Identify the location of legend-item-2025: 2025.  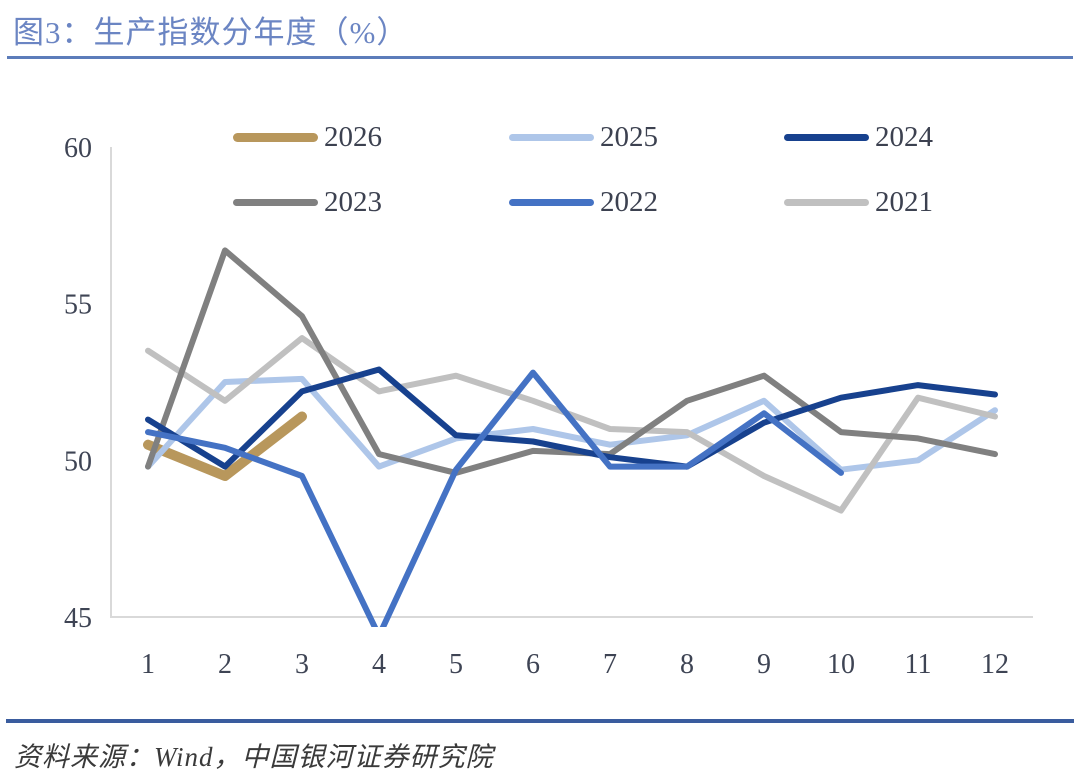
(583, 137).